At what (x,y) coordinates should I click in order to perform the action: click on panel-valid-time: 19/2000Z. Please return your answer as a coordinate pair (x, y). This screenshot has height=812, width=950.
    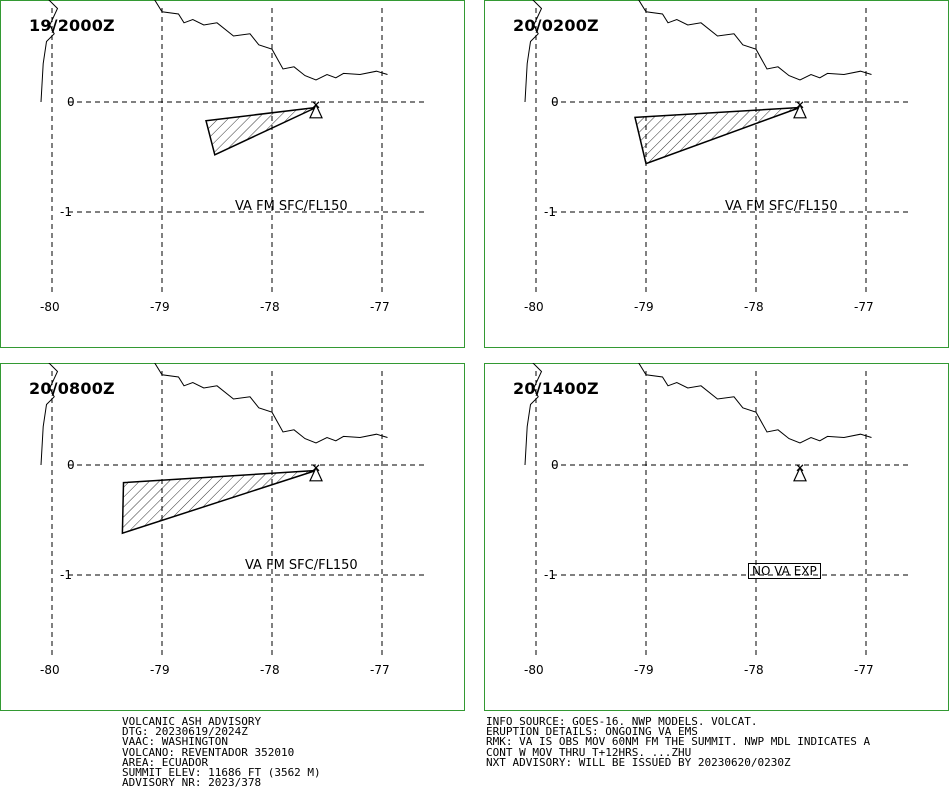
    Looking at the image, I should click on (72, 25).